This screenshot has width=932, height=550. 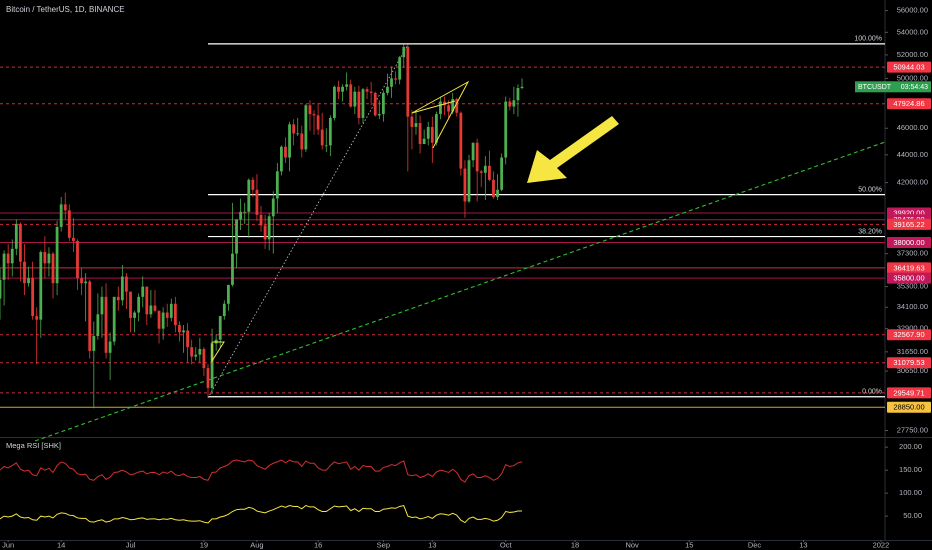 What do you see at coordinates (910, 492) in the screenshot?
I see `rsi-tick-label: 100.00` at bounding box center [910, 492].